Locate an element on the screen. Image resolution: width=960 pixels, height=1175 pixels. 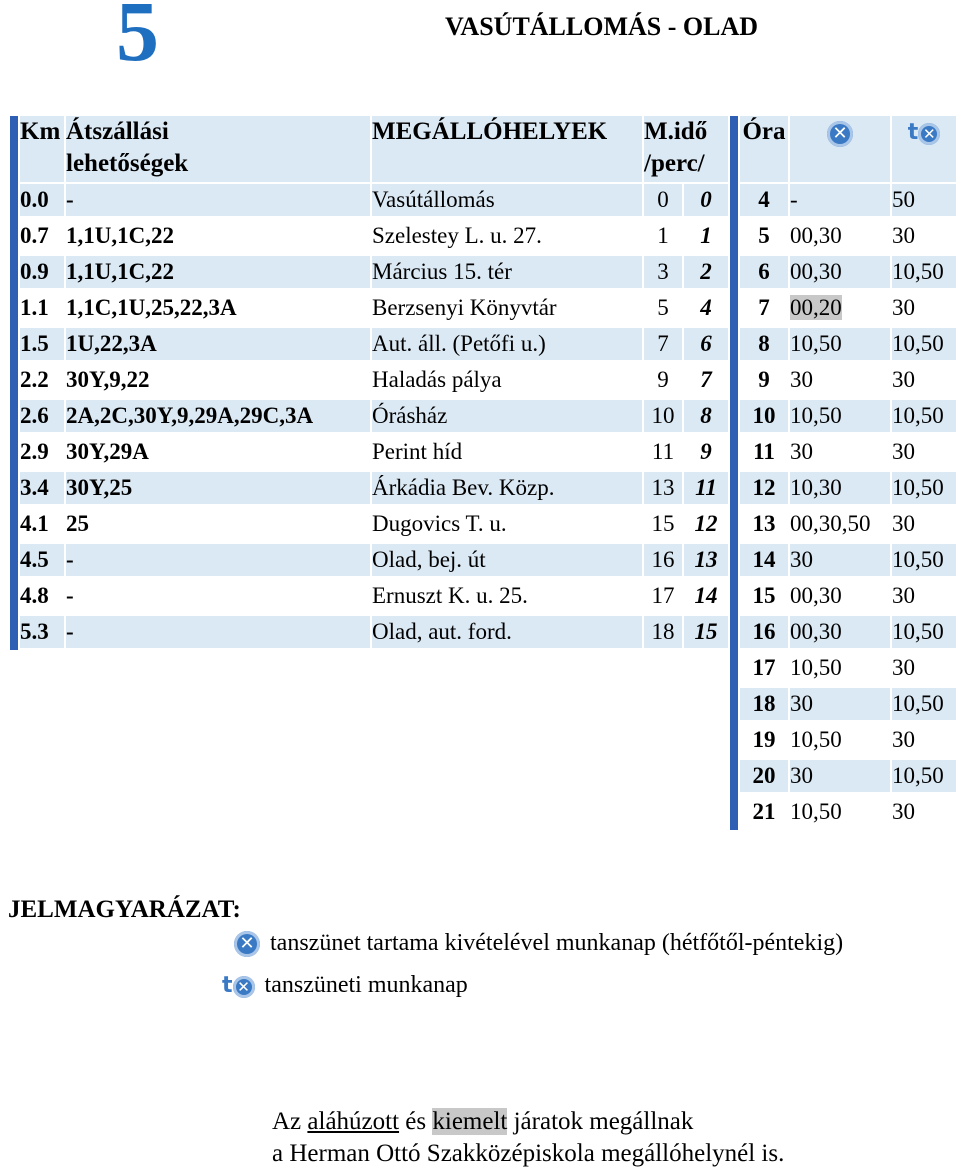
stop-km: 0.0 is located at coordinates (42, 200).